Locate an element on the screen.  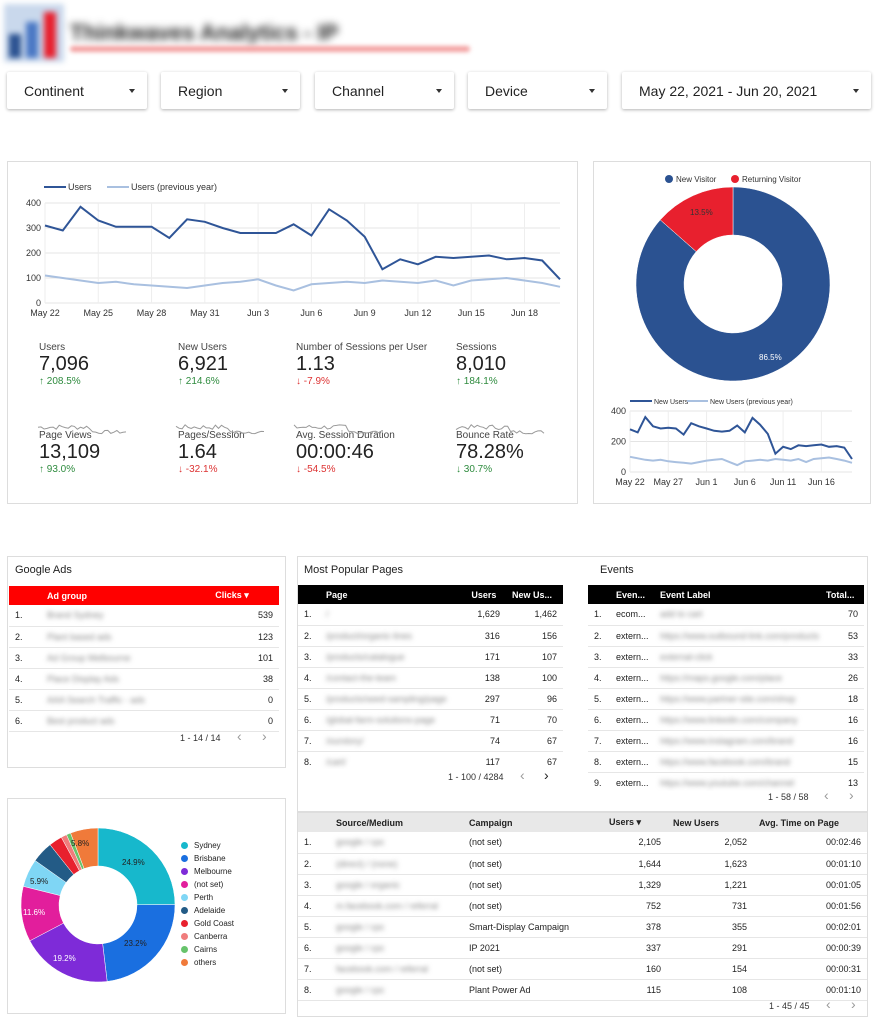
filter-label: Region is located at coordinates (200, 90).